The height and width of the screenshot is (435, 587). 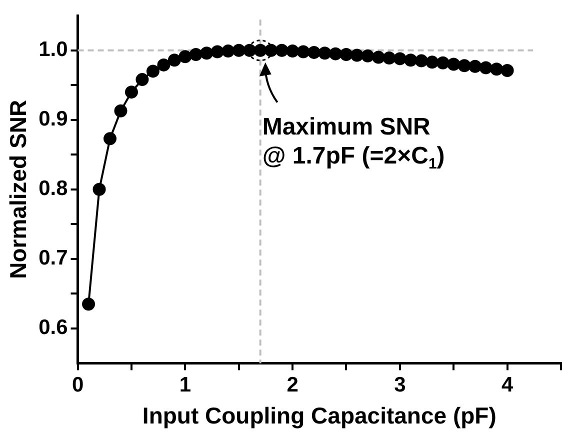 I want to click on y-tick-label: 0.8, so click(x=53, y=188).